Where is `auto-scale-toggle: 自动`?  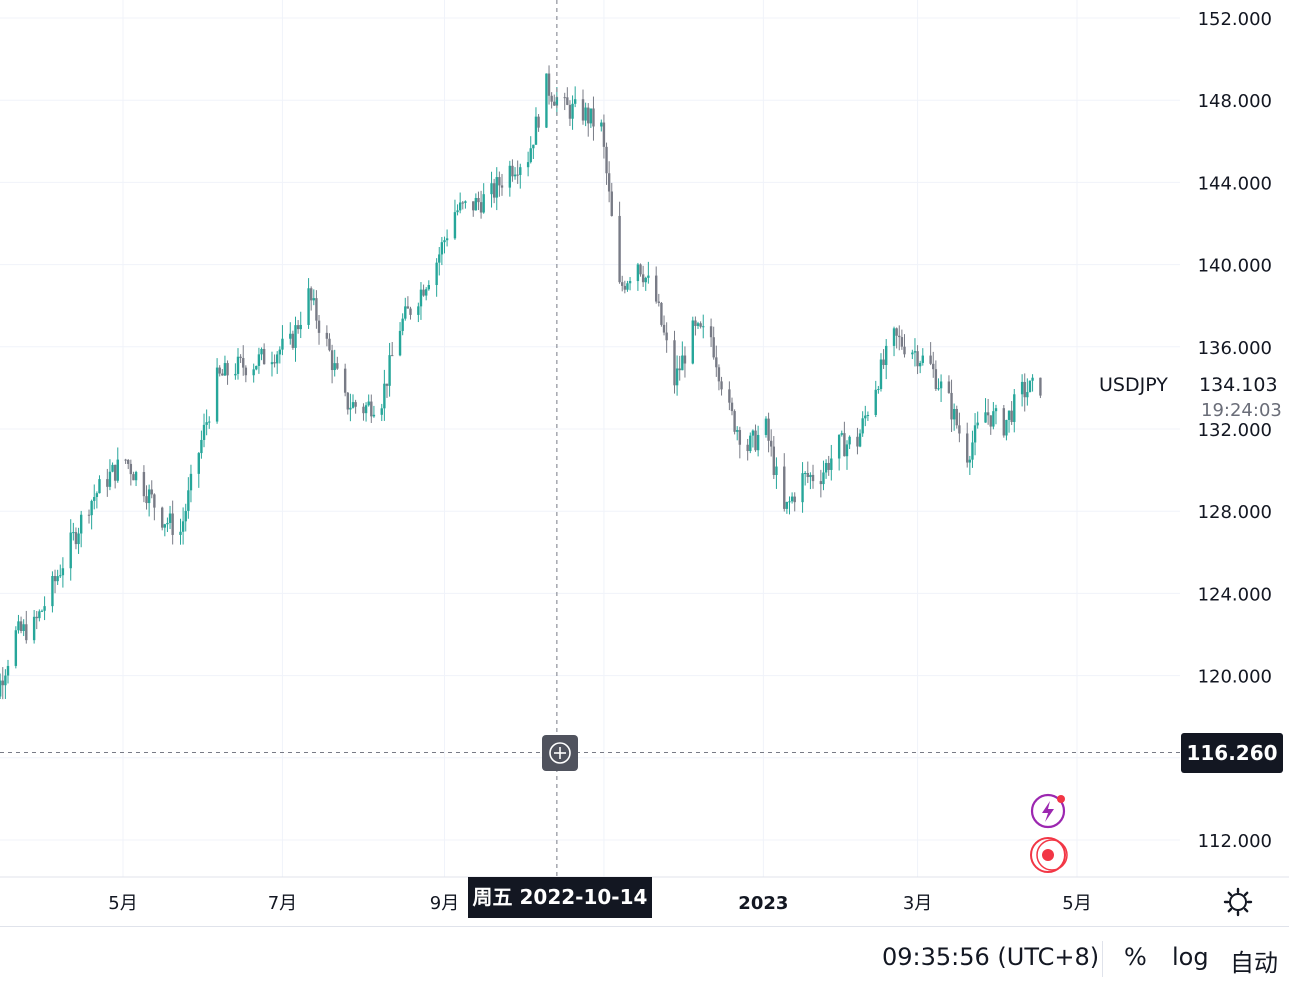
auto-scale-toggle: 自动 is located at coordinates (1254, 963).